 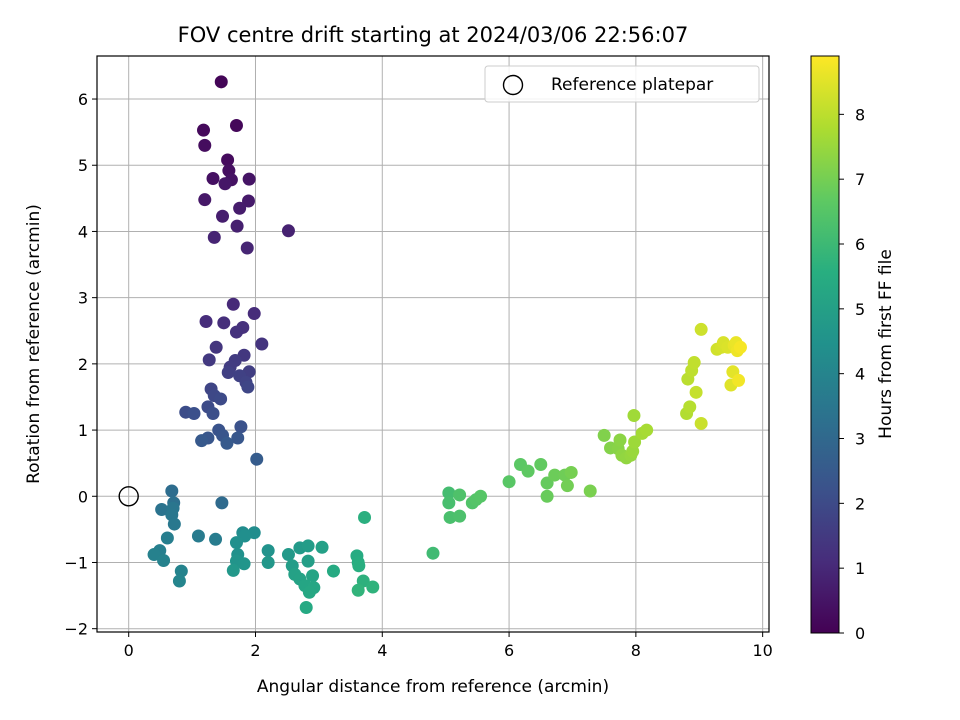 I want to click on y-tick-label: 3, so click(x=83, y=298).